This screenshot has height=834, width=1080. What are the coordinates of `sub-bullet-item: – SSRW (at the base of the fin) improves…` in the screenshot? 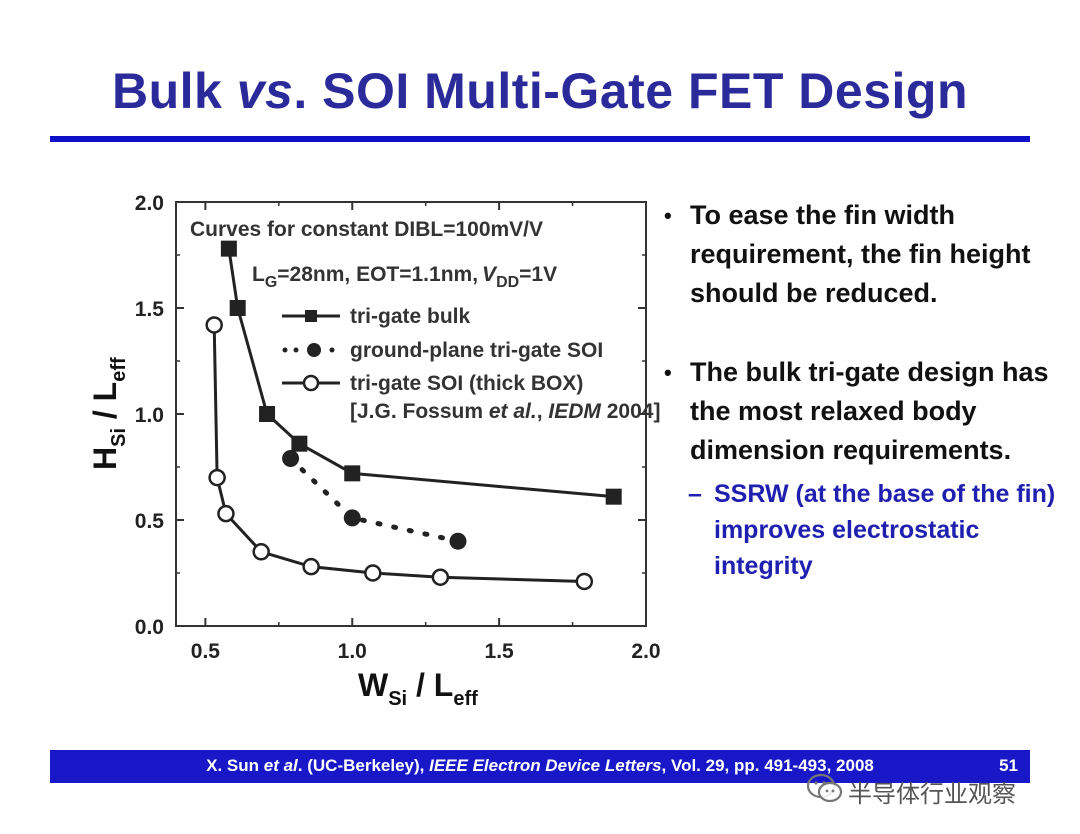 It's located at (860, 530).